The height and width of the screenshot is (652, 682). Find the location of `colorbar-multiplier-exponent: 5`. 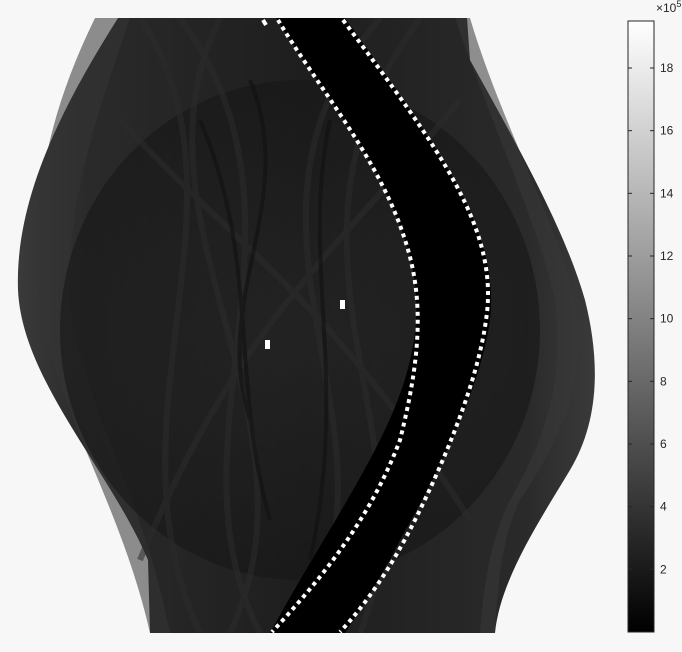

colorbar-multiplier-exponent: 5 is located at coordinates (678, 4).